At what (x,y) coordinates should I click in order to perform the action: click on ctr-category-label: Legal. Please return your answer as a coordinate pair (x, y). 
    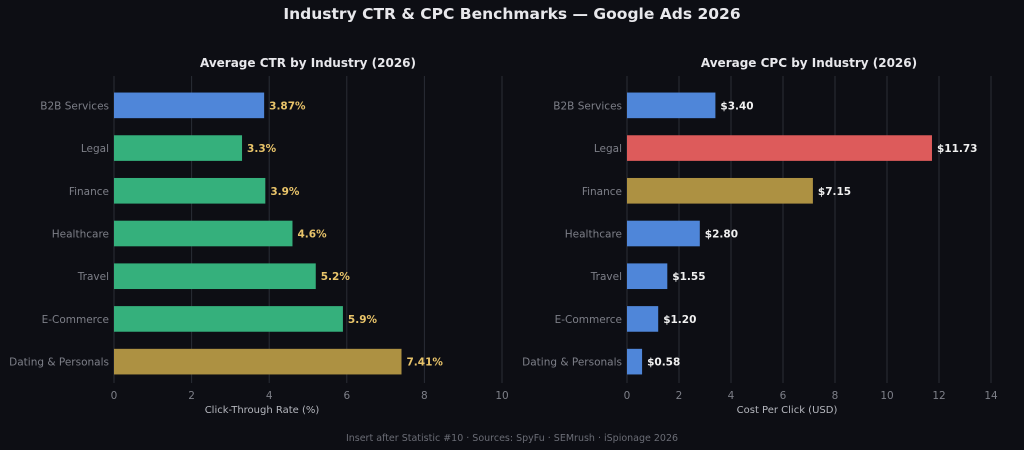
    Looking at the image, I should click on (95, 149).